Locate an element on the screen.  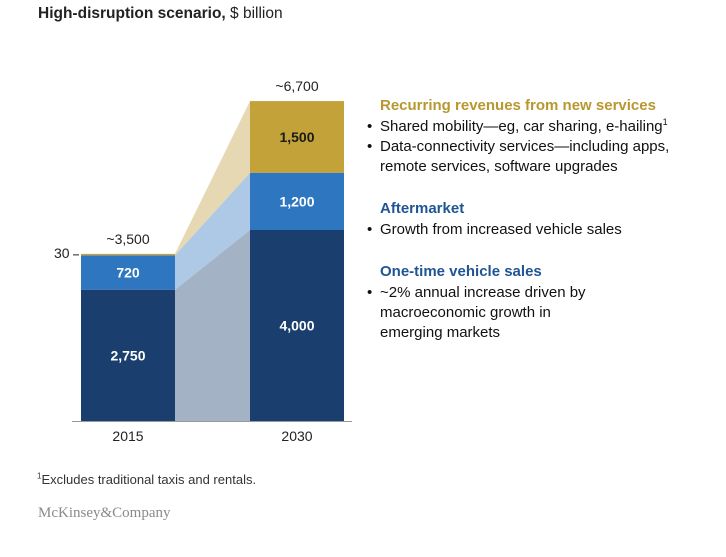
value-label-2030-aftermarket: 1,200 is located at coordinates (296, 201).